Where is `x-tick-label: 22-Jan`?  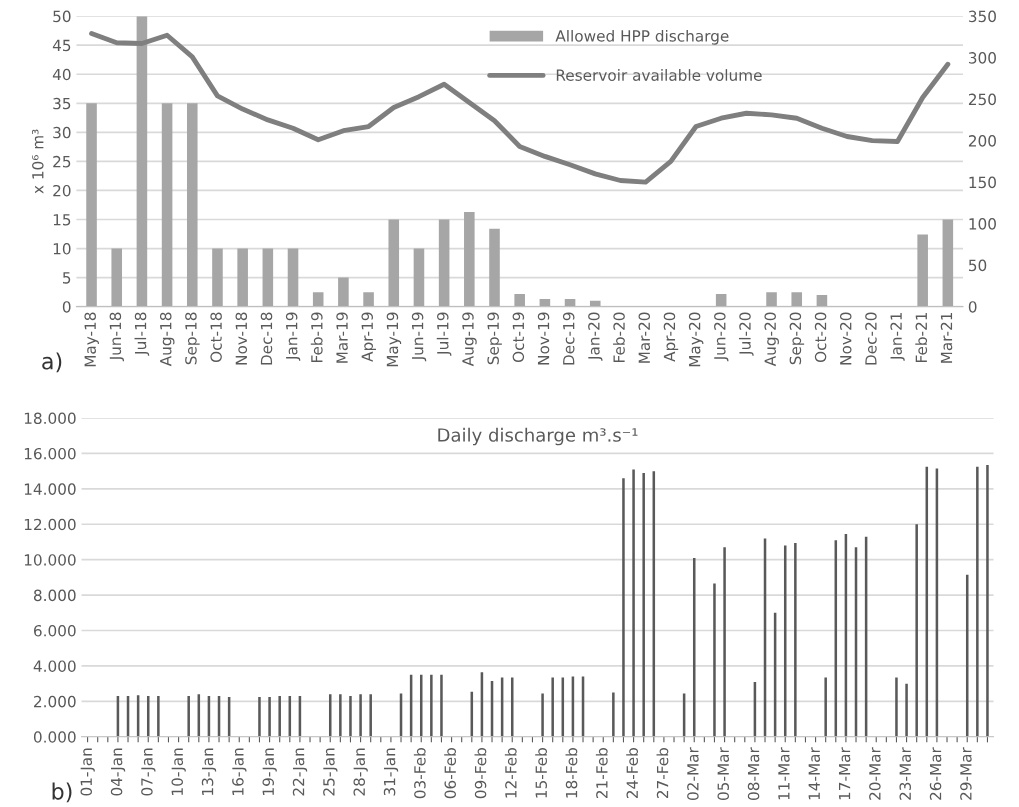 x-tick-label: 22-Jan is located at coordinates (300, 772).